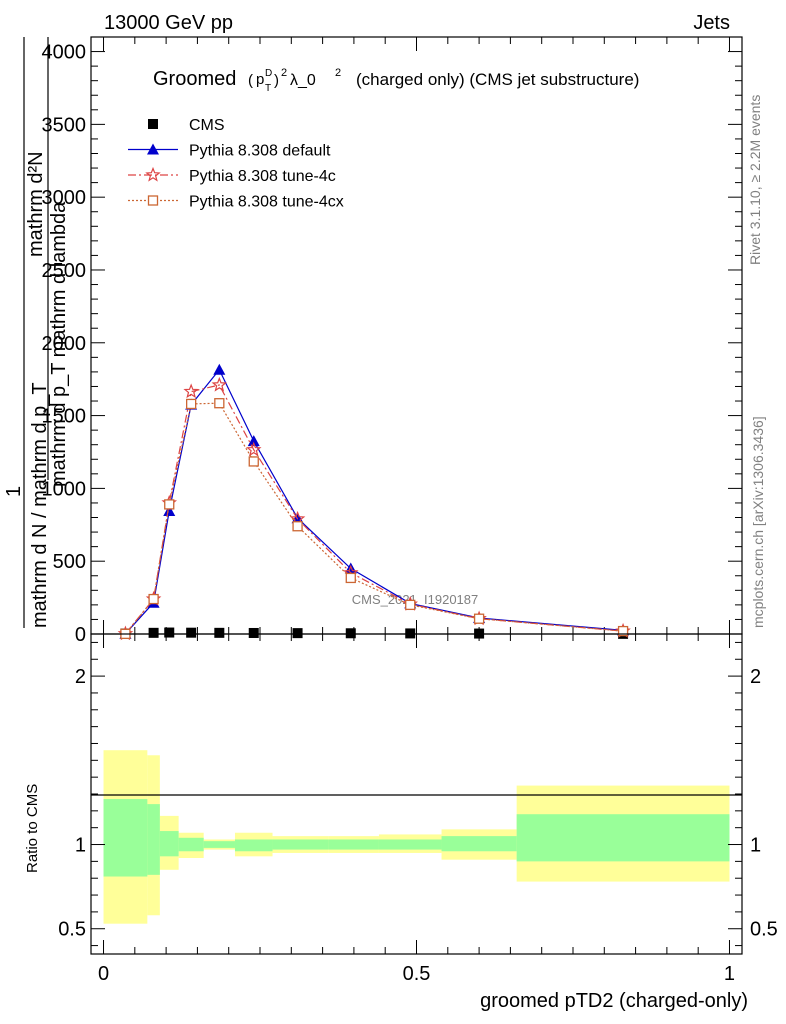  What do you see at coordinates (186, 125) in the screenshot?
I see `legend-item: CMS` at bounding box center [186, 125].